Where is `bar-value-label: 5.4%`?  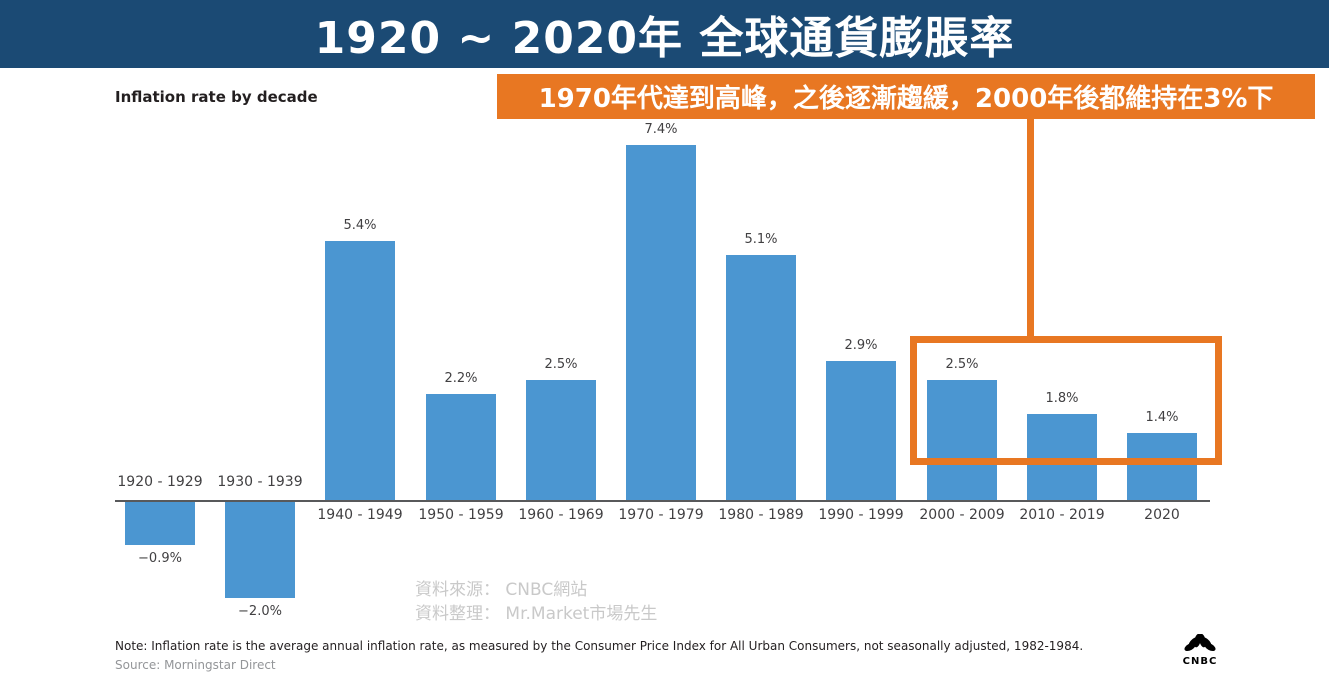
bar-value-label: 5.4% is located at coordinates (360, 225).